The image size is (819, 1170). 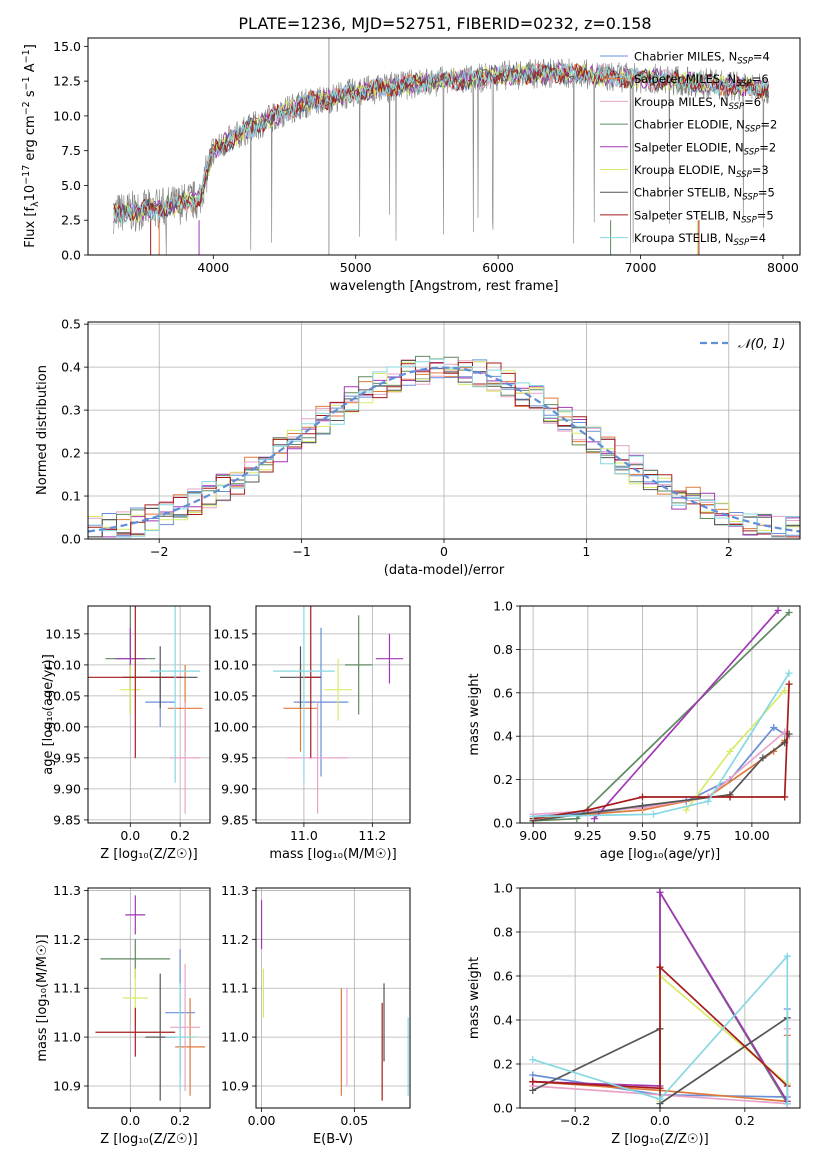 I want to click on y-tick-label: 5.0, so click(x=71, y=185).